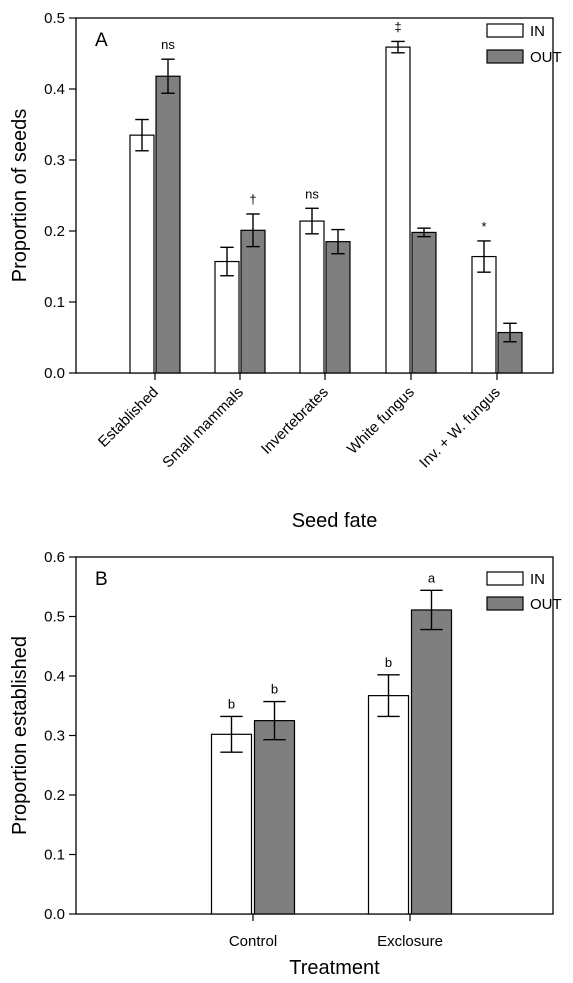 The height and width of the screenshot is (983, 573). Describe the element at coordinates (54, 557) in the screenshot. I see `y-tick-label: 0.6` at that location.